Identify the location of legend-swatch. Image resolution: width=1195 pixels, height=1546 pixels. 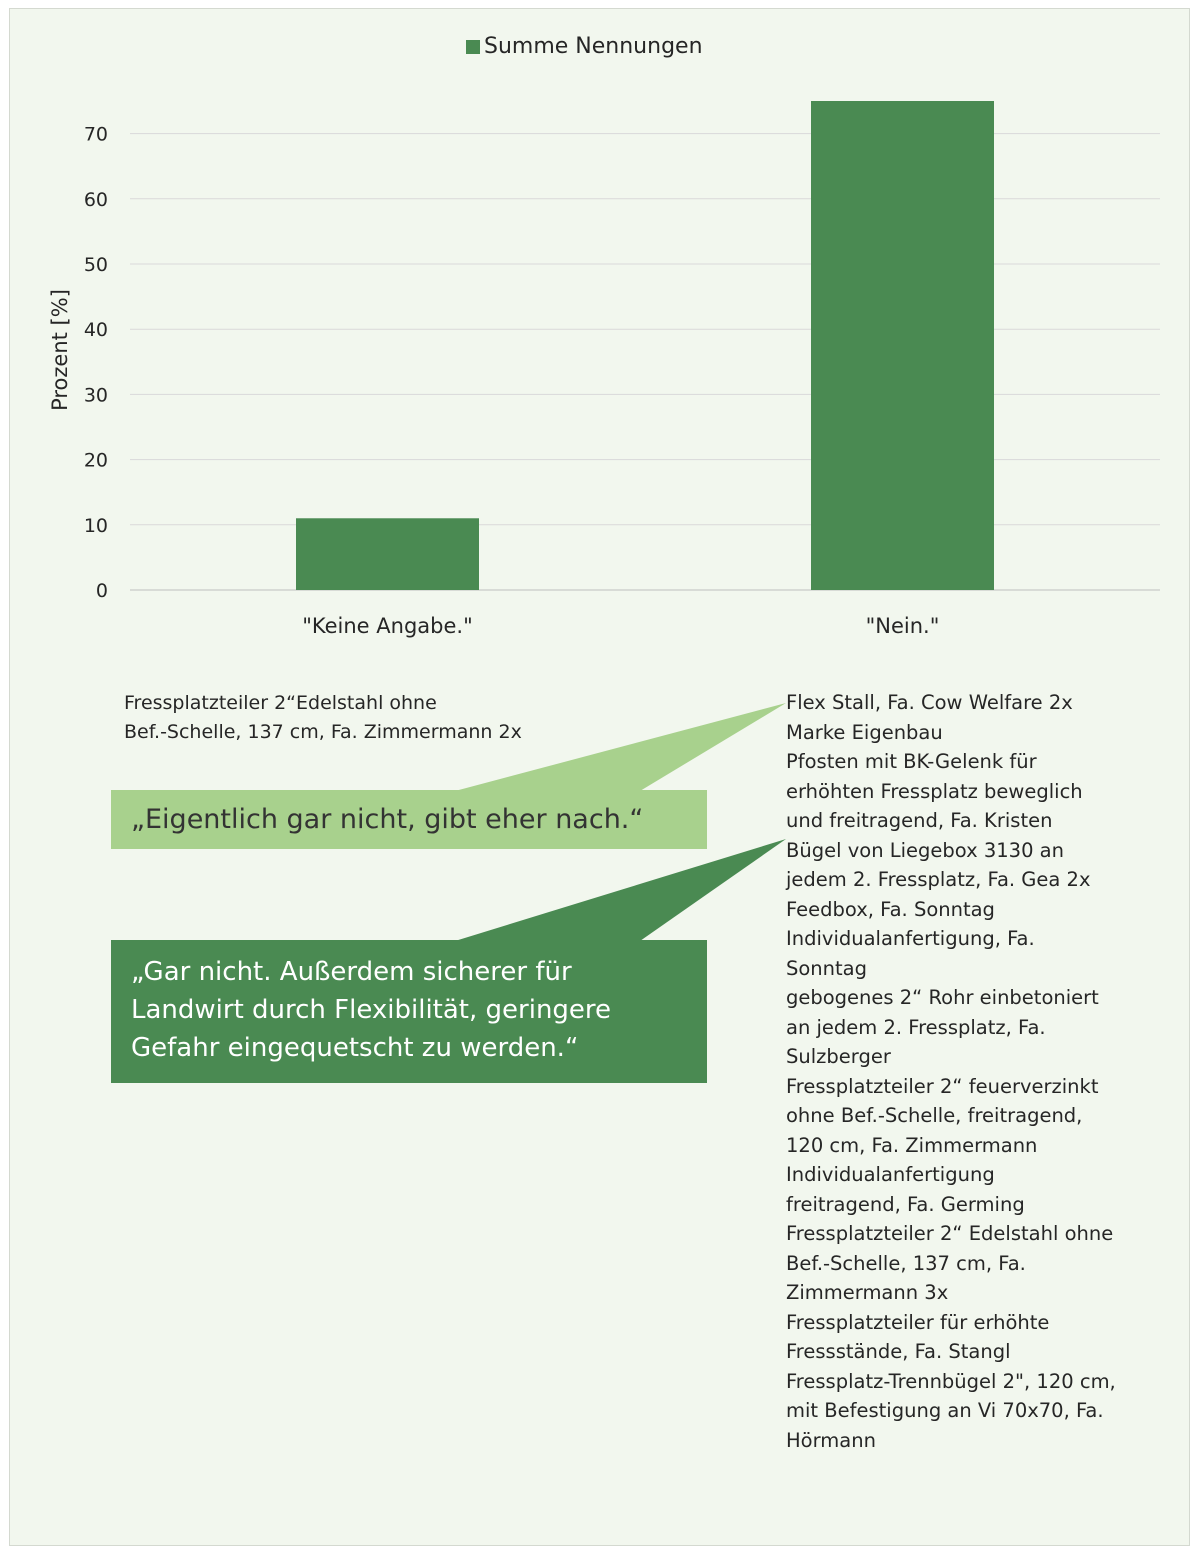
(473, 46).